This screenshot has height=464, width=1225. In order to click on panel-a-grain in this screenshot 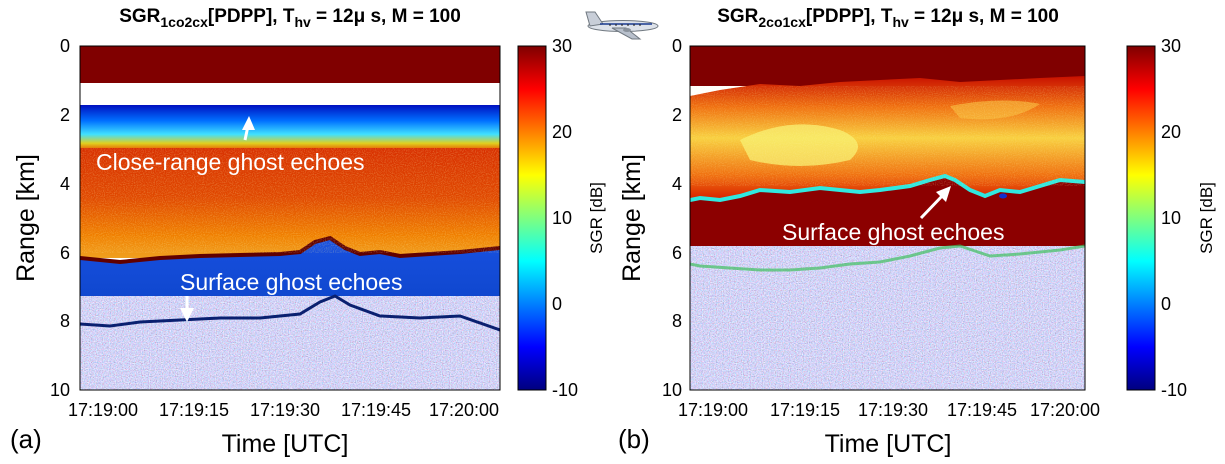, I will do `click(290, 200)`.